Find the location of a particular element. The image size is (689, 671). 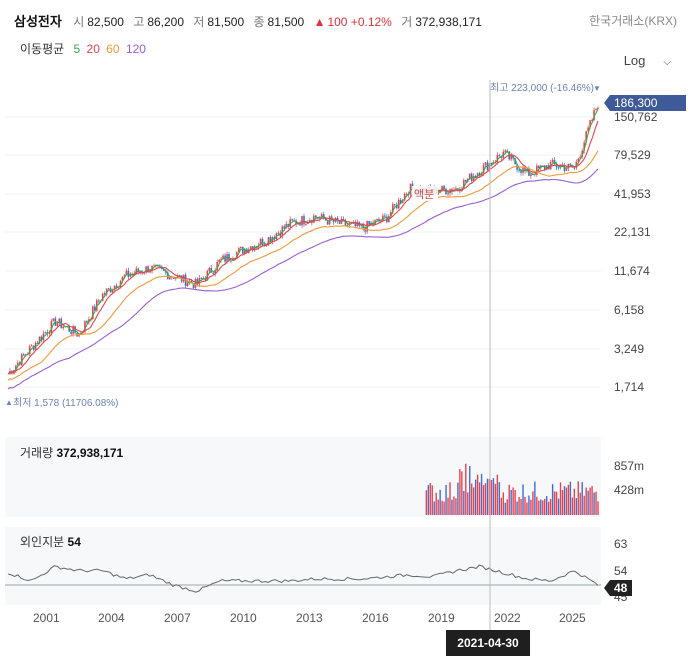

ma20-legend: 20 is located at coordinates (93, 49).